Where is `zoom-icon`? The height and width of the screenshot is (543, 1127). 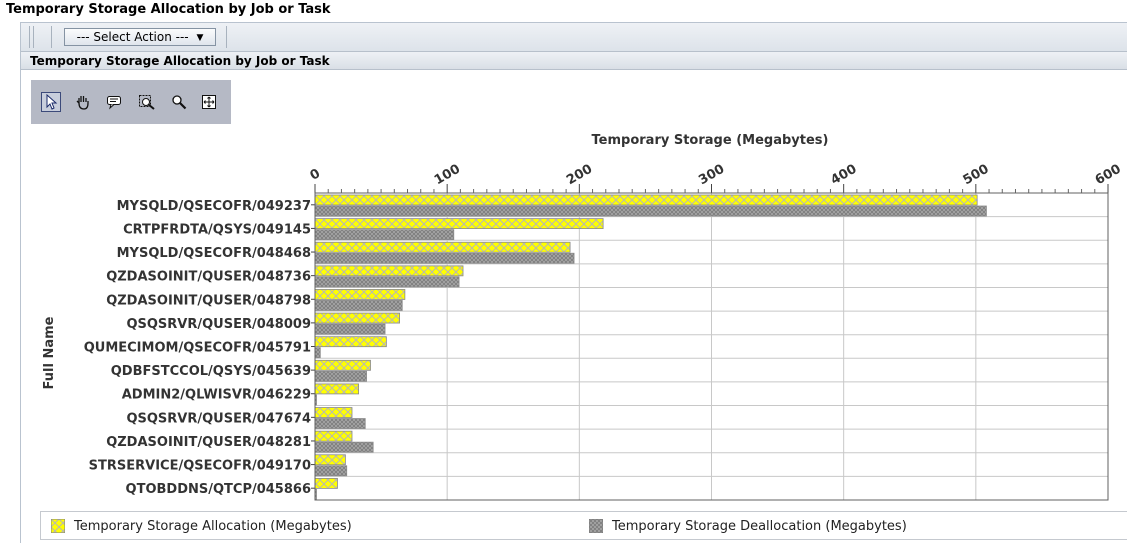 zoom-icon is located at coordinates (179, 102).